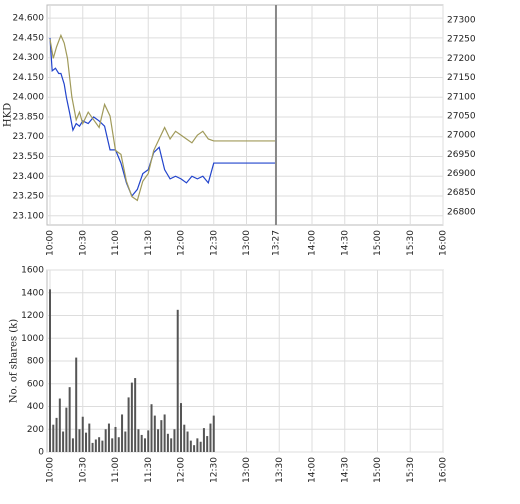 The image size is (520, 504). What do you see at coordinates (32, 293) in the screenshot?
I see `y-tick-label: 1400` at bounding box center [32, 293].